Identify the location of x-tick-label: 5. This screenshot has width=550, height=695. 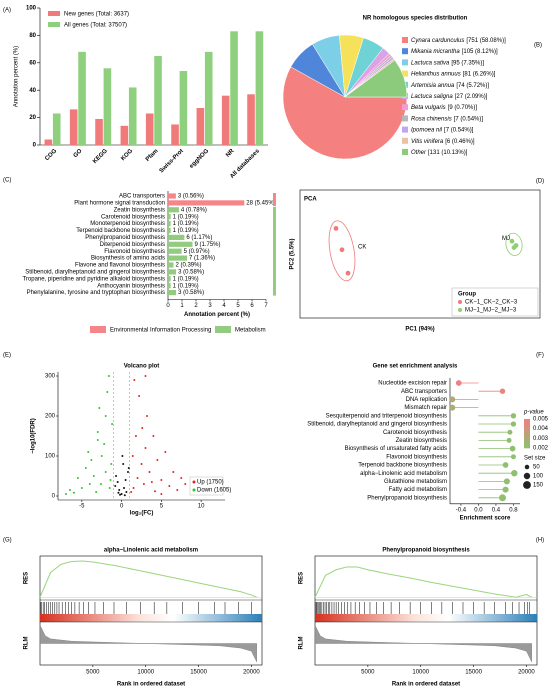
(162, 507).